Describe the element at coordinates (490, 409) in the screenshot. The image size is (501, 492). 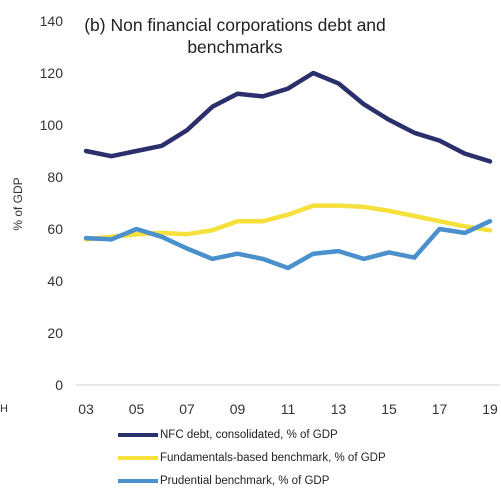
I see `x-tick-label: 19` at that location.